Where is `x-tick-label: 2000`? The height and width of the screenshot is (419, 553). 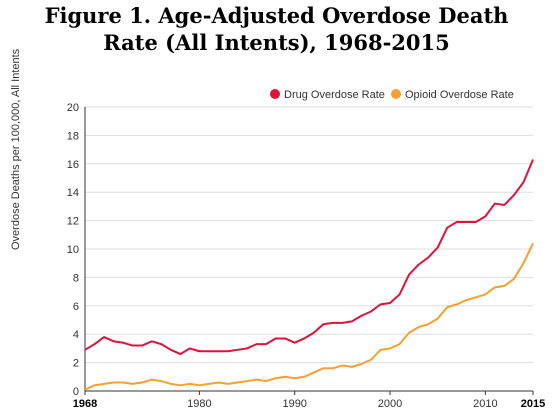
x-tick-label: 2000 is located at coordinates (390, 404).